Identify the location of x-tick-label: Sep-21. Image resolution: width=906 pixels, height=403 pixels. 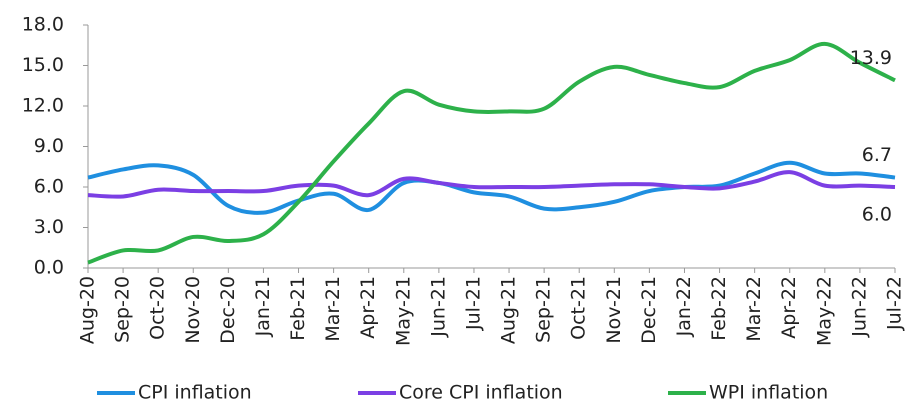
(544, 309).